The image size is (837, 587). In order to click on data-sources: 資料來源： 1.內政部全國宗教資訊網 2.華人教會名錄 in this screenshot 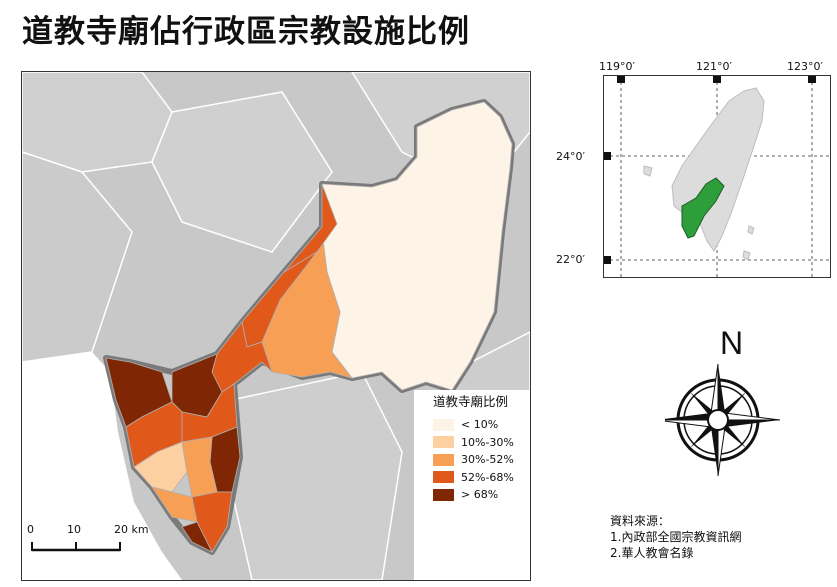, I will do `click(675, 537)`.